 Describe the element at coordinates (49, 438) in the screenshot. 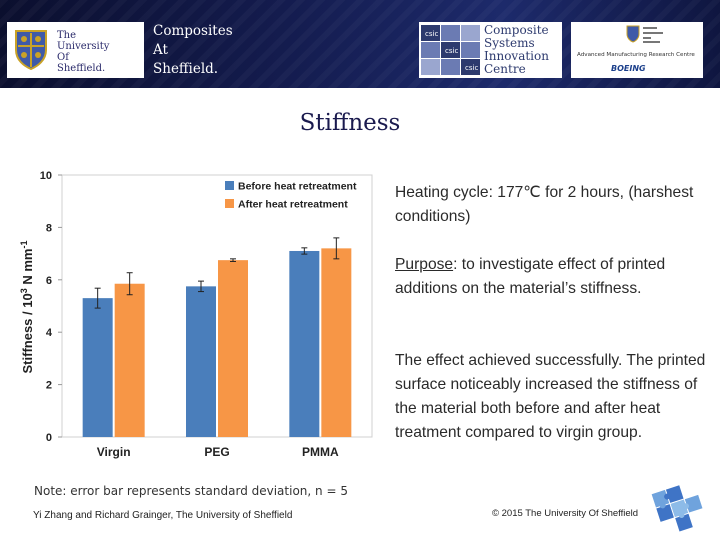

I see `y-tick-label: 0` at that location.